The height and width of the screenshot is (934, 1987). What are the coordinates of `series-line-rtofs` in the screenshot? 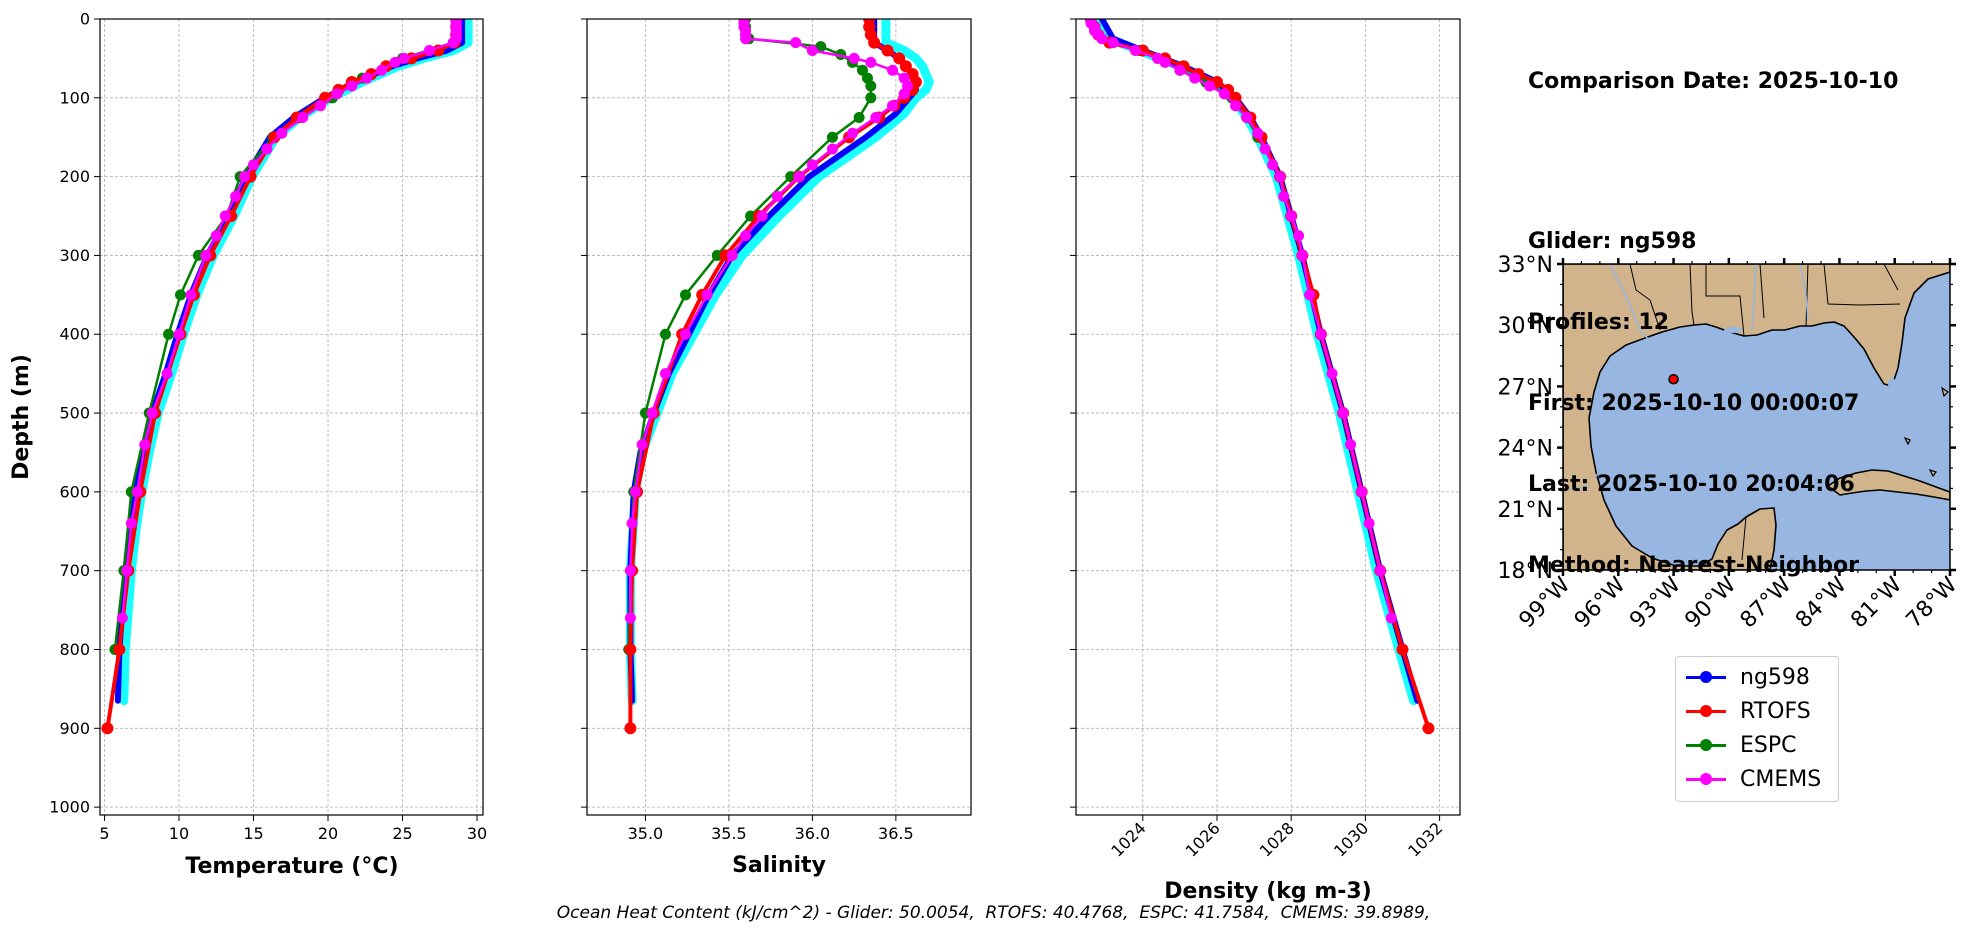 It's located at (1259, 375).